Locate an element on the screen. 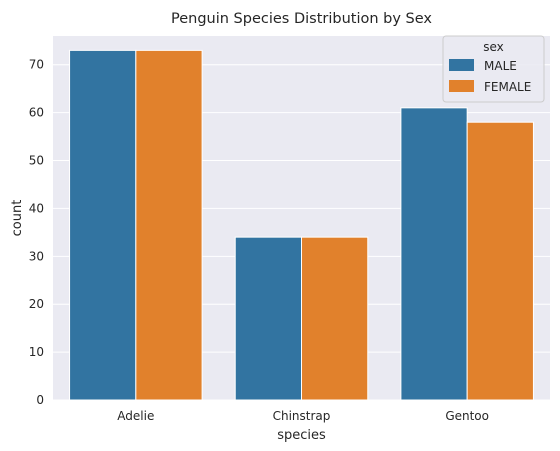 This screenshot has height=451, width=560. x-tick-label: Gentoo is located at coordinates (467, 416).